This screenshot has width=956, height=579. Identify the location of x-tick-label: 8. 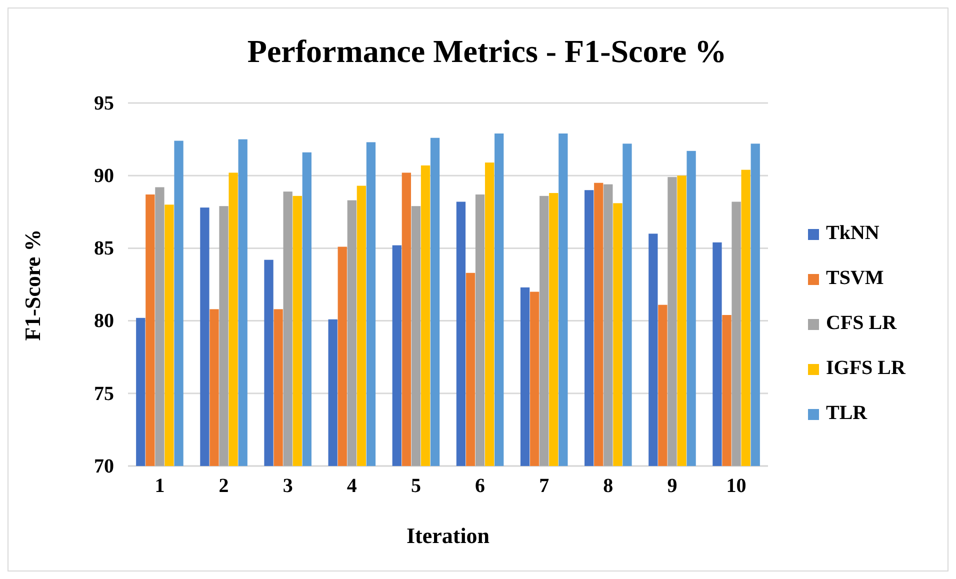
(608, 486).